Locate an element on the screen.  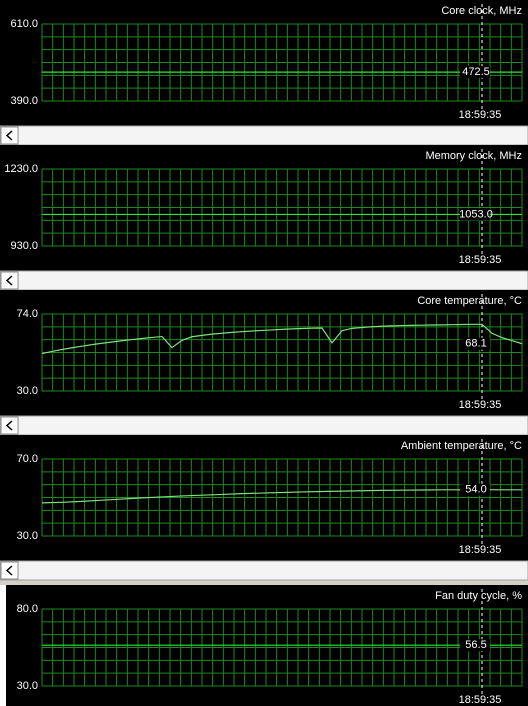
y-tick-label: 70.0 is located at coordinates (27, 459).